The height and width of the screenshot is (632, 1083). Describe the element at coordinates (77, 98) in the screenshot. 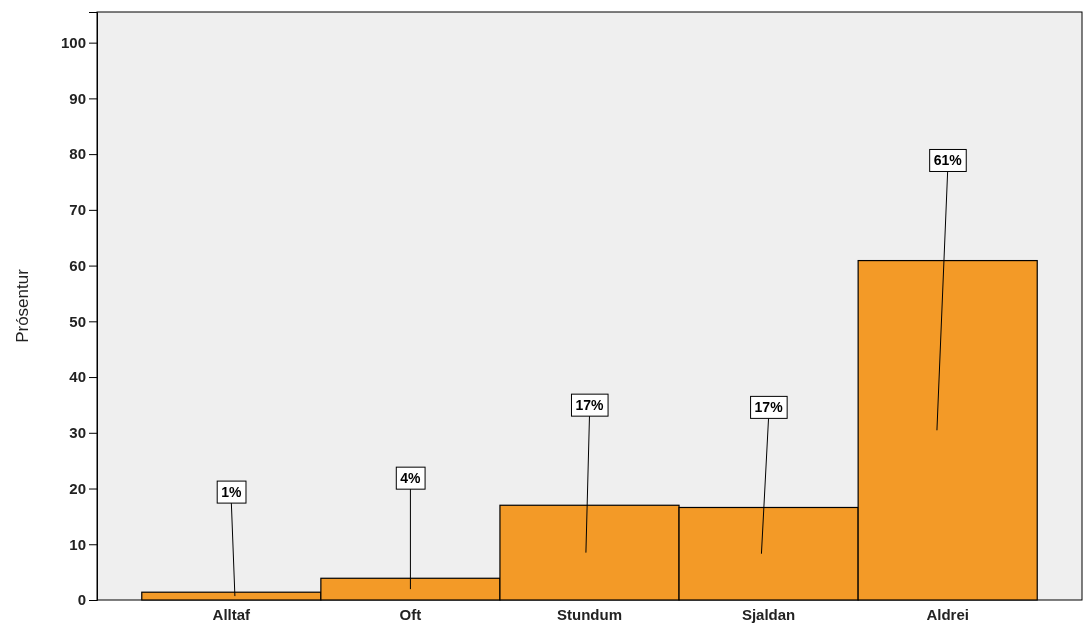

I see `y-tick-label: 90` at that location.